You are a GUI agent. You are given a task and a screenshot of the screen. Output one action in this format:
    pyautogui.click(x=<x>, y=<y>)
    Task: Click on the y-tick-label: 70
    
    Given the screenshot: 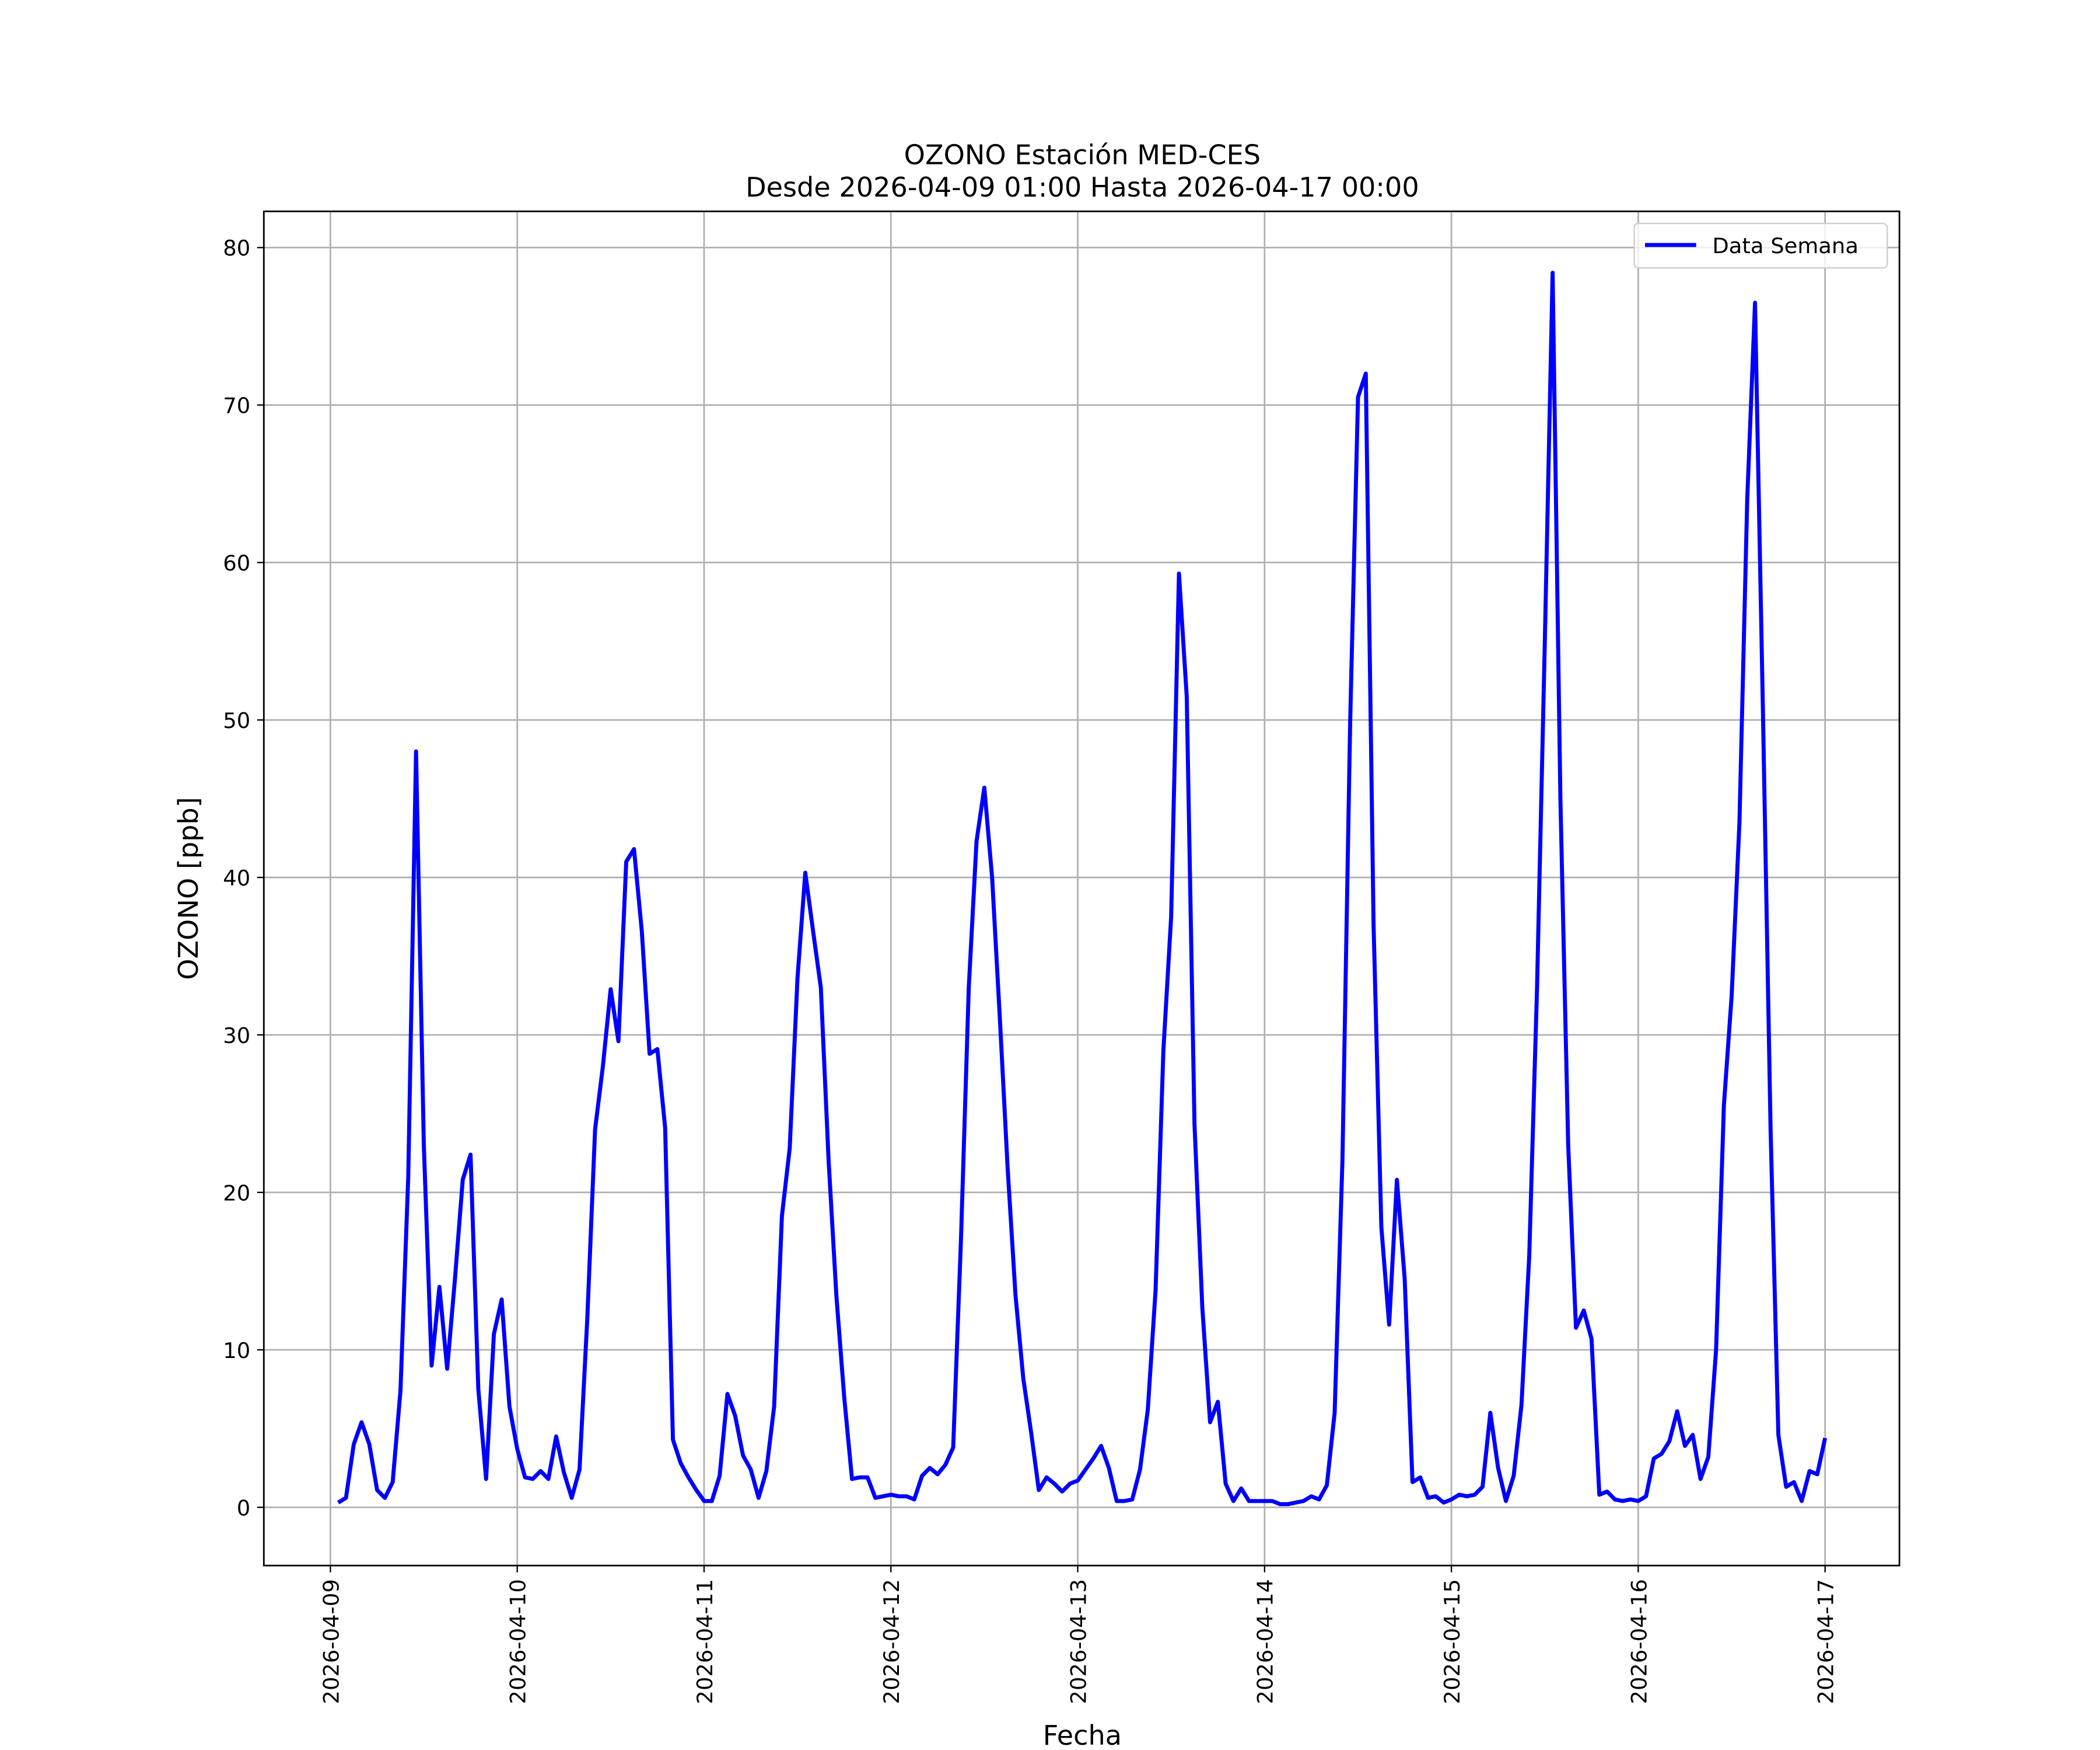 What is the action you would take?
    pyautogui.click(x=236, y=405)
    